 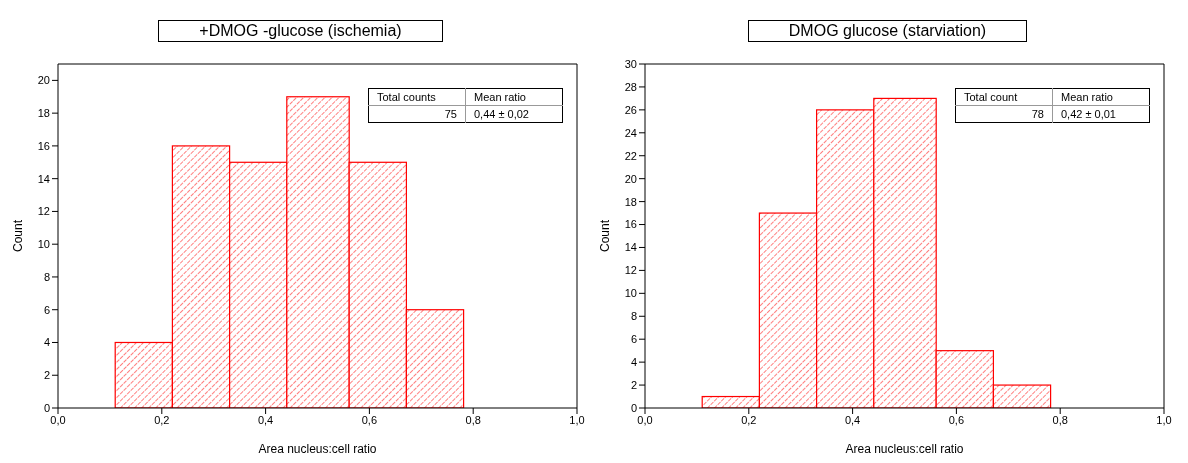 What do you see at coordinates (887, 30) in the screenshot?
I see `chart-title: DMOG glucose (starviation)` at bounding box center [887, 30].